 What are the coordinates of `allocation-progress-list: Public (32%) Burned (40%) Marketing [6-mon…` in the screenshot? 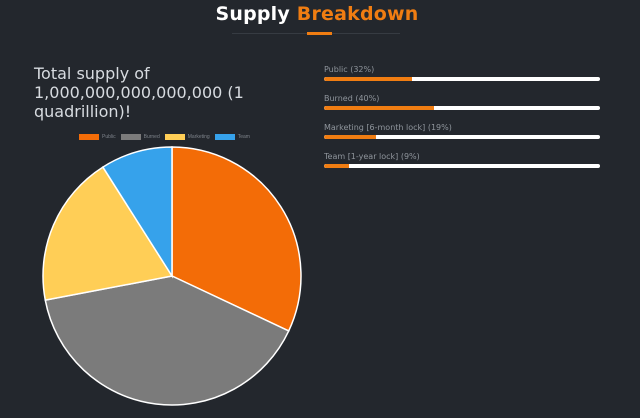 It's located at (462, 122).